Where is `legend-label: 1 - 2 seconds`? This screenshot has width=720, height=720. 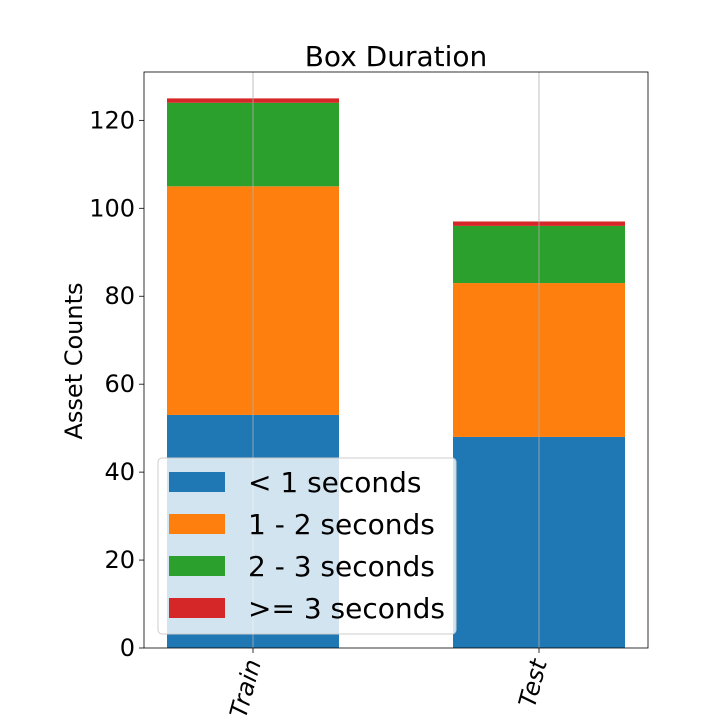
legend-label: 1 - 2 seconds is located at coordinates (341, 524).